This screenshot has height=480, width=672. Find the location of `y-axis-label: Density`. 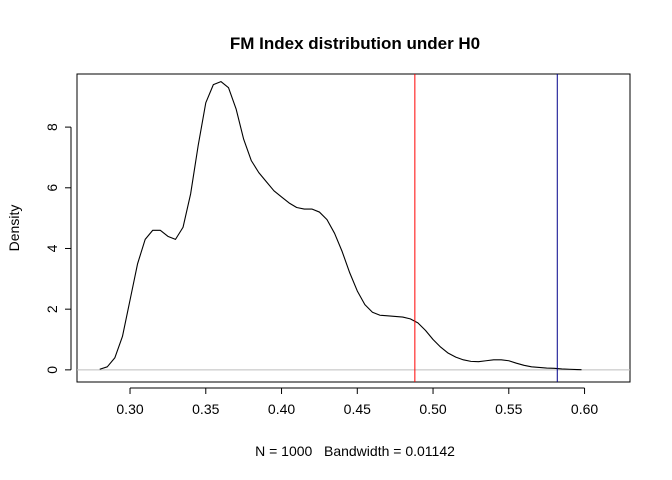

y-axis-label: Density is located at coordinates (14, 228).